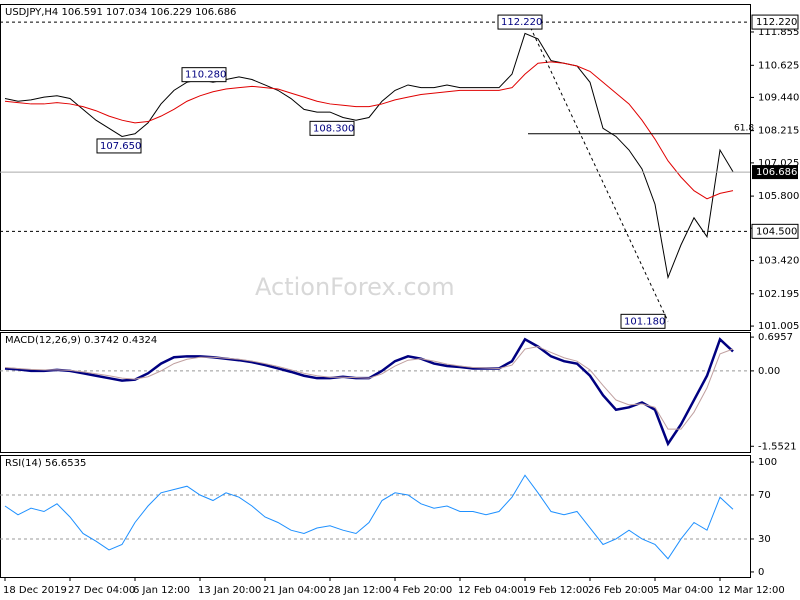 This screenshot has height=600, width=800. What do you see at coordinates (777, 446) in the screenshot?
I see `y-tick-label: -1.5521` at bounding box center [777, 446].